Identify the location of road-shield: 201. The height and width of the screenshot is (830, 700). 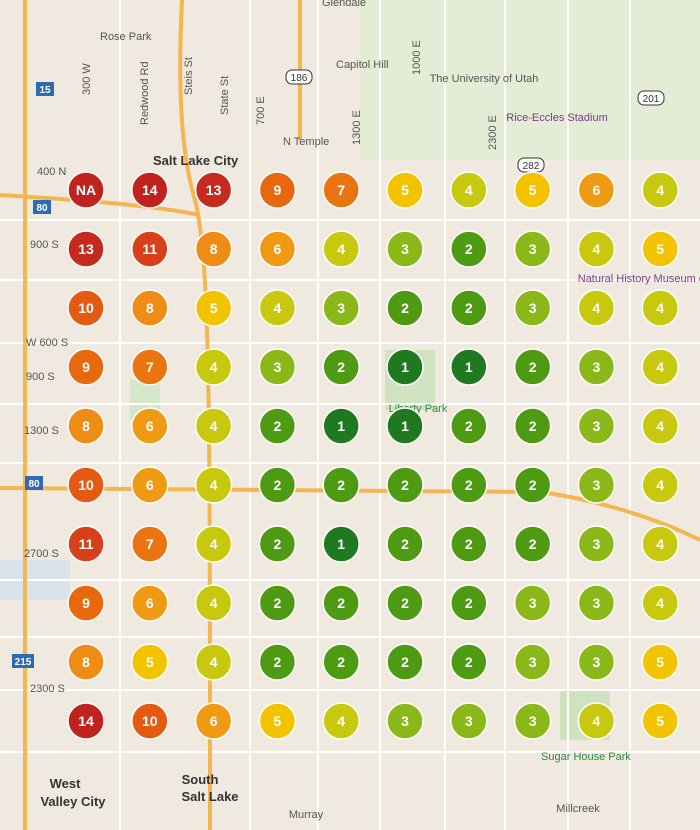
(651, 99).